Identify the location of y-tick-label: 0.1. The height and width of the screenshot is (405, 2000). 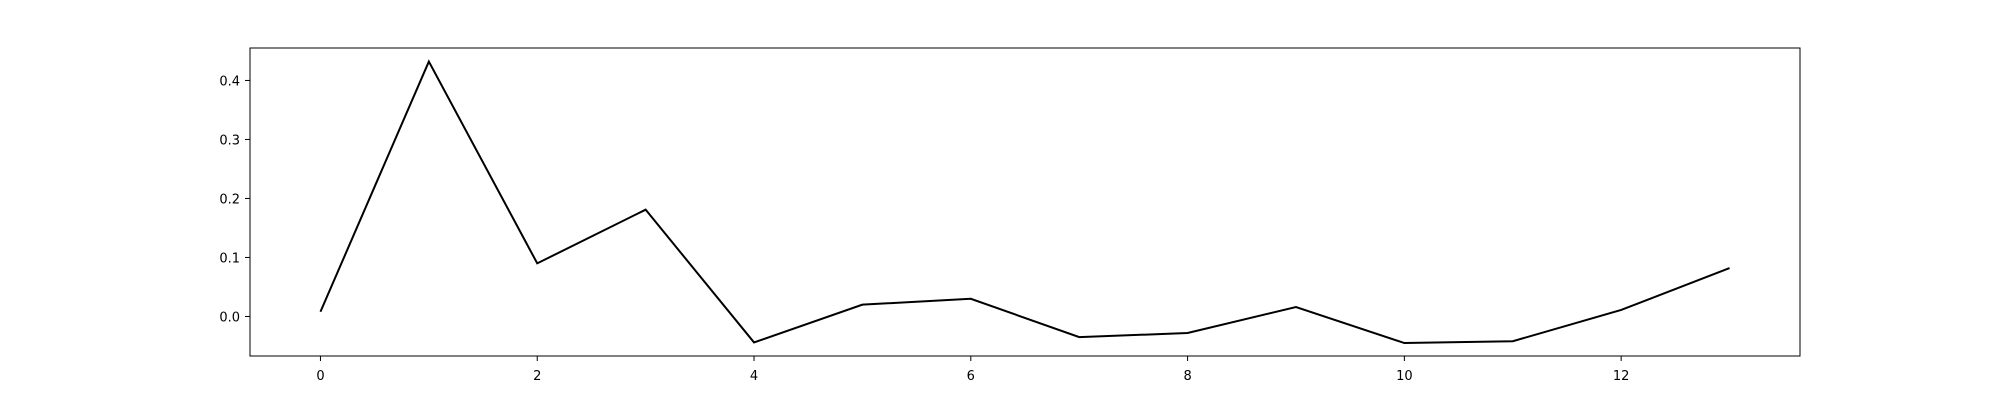
(229, 258).